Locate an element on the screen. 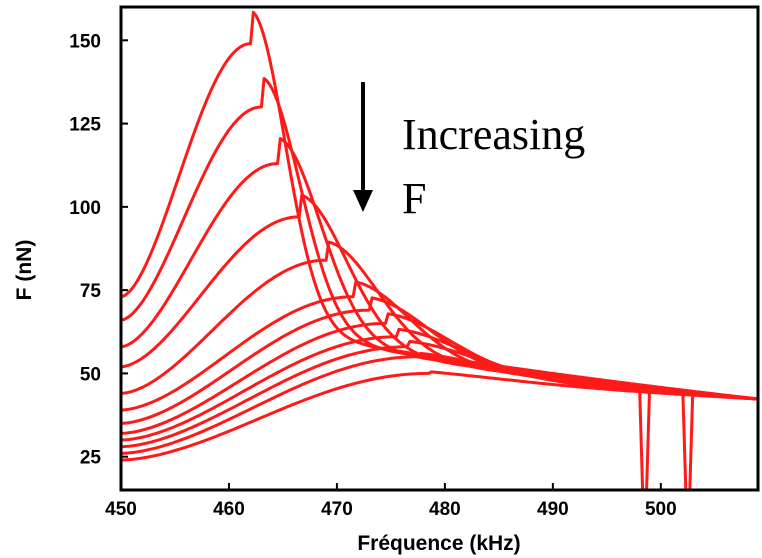 The height and width of the screenshot is (558, 762). down-arrow-icon is located at coordinates (363, 147).